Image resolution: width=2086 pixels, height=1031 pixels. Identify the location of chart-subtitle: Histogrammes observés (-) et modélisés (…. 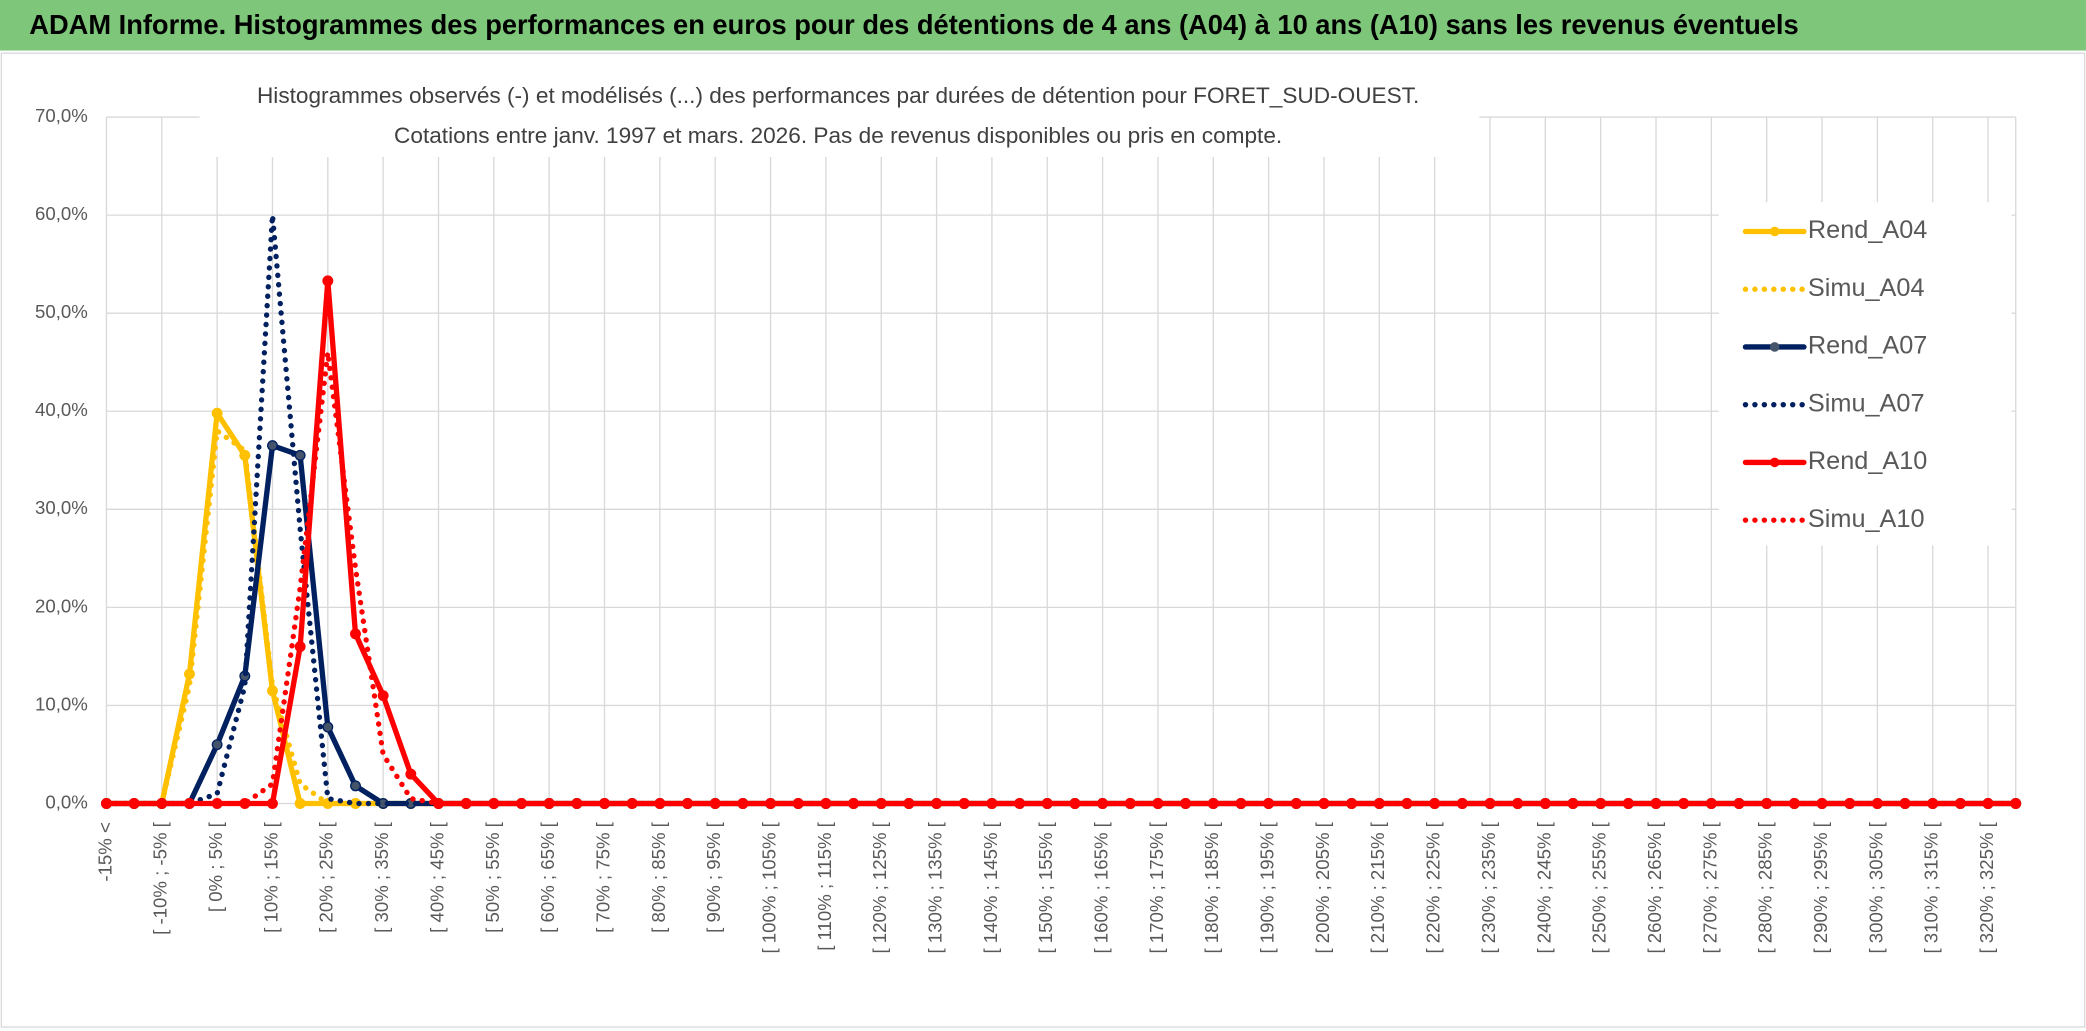
(838, 95).